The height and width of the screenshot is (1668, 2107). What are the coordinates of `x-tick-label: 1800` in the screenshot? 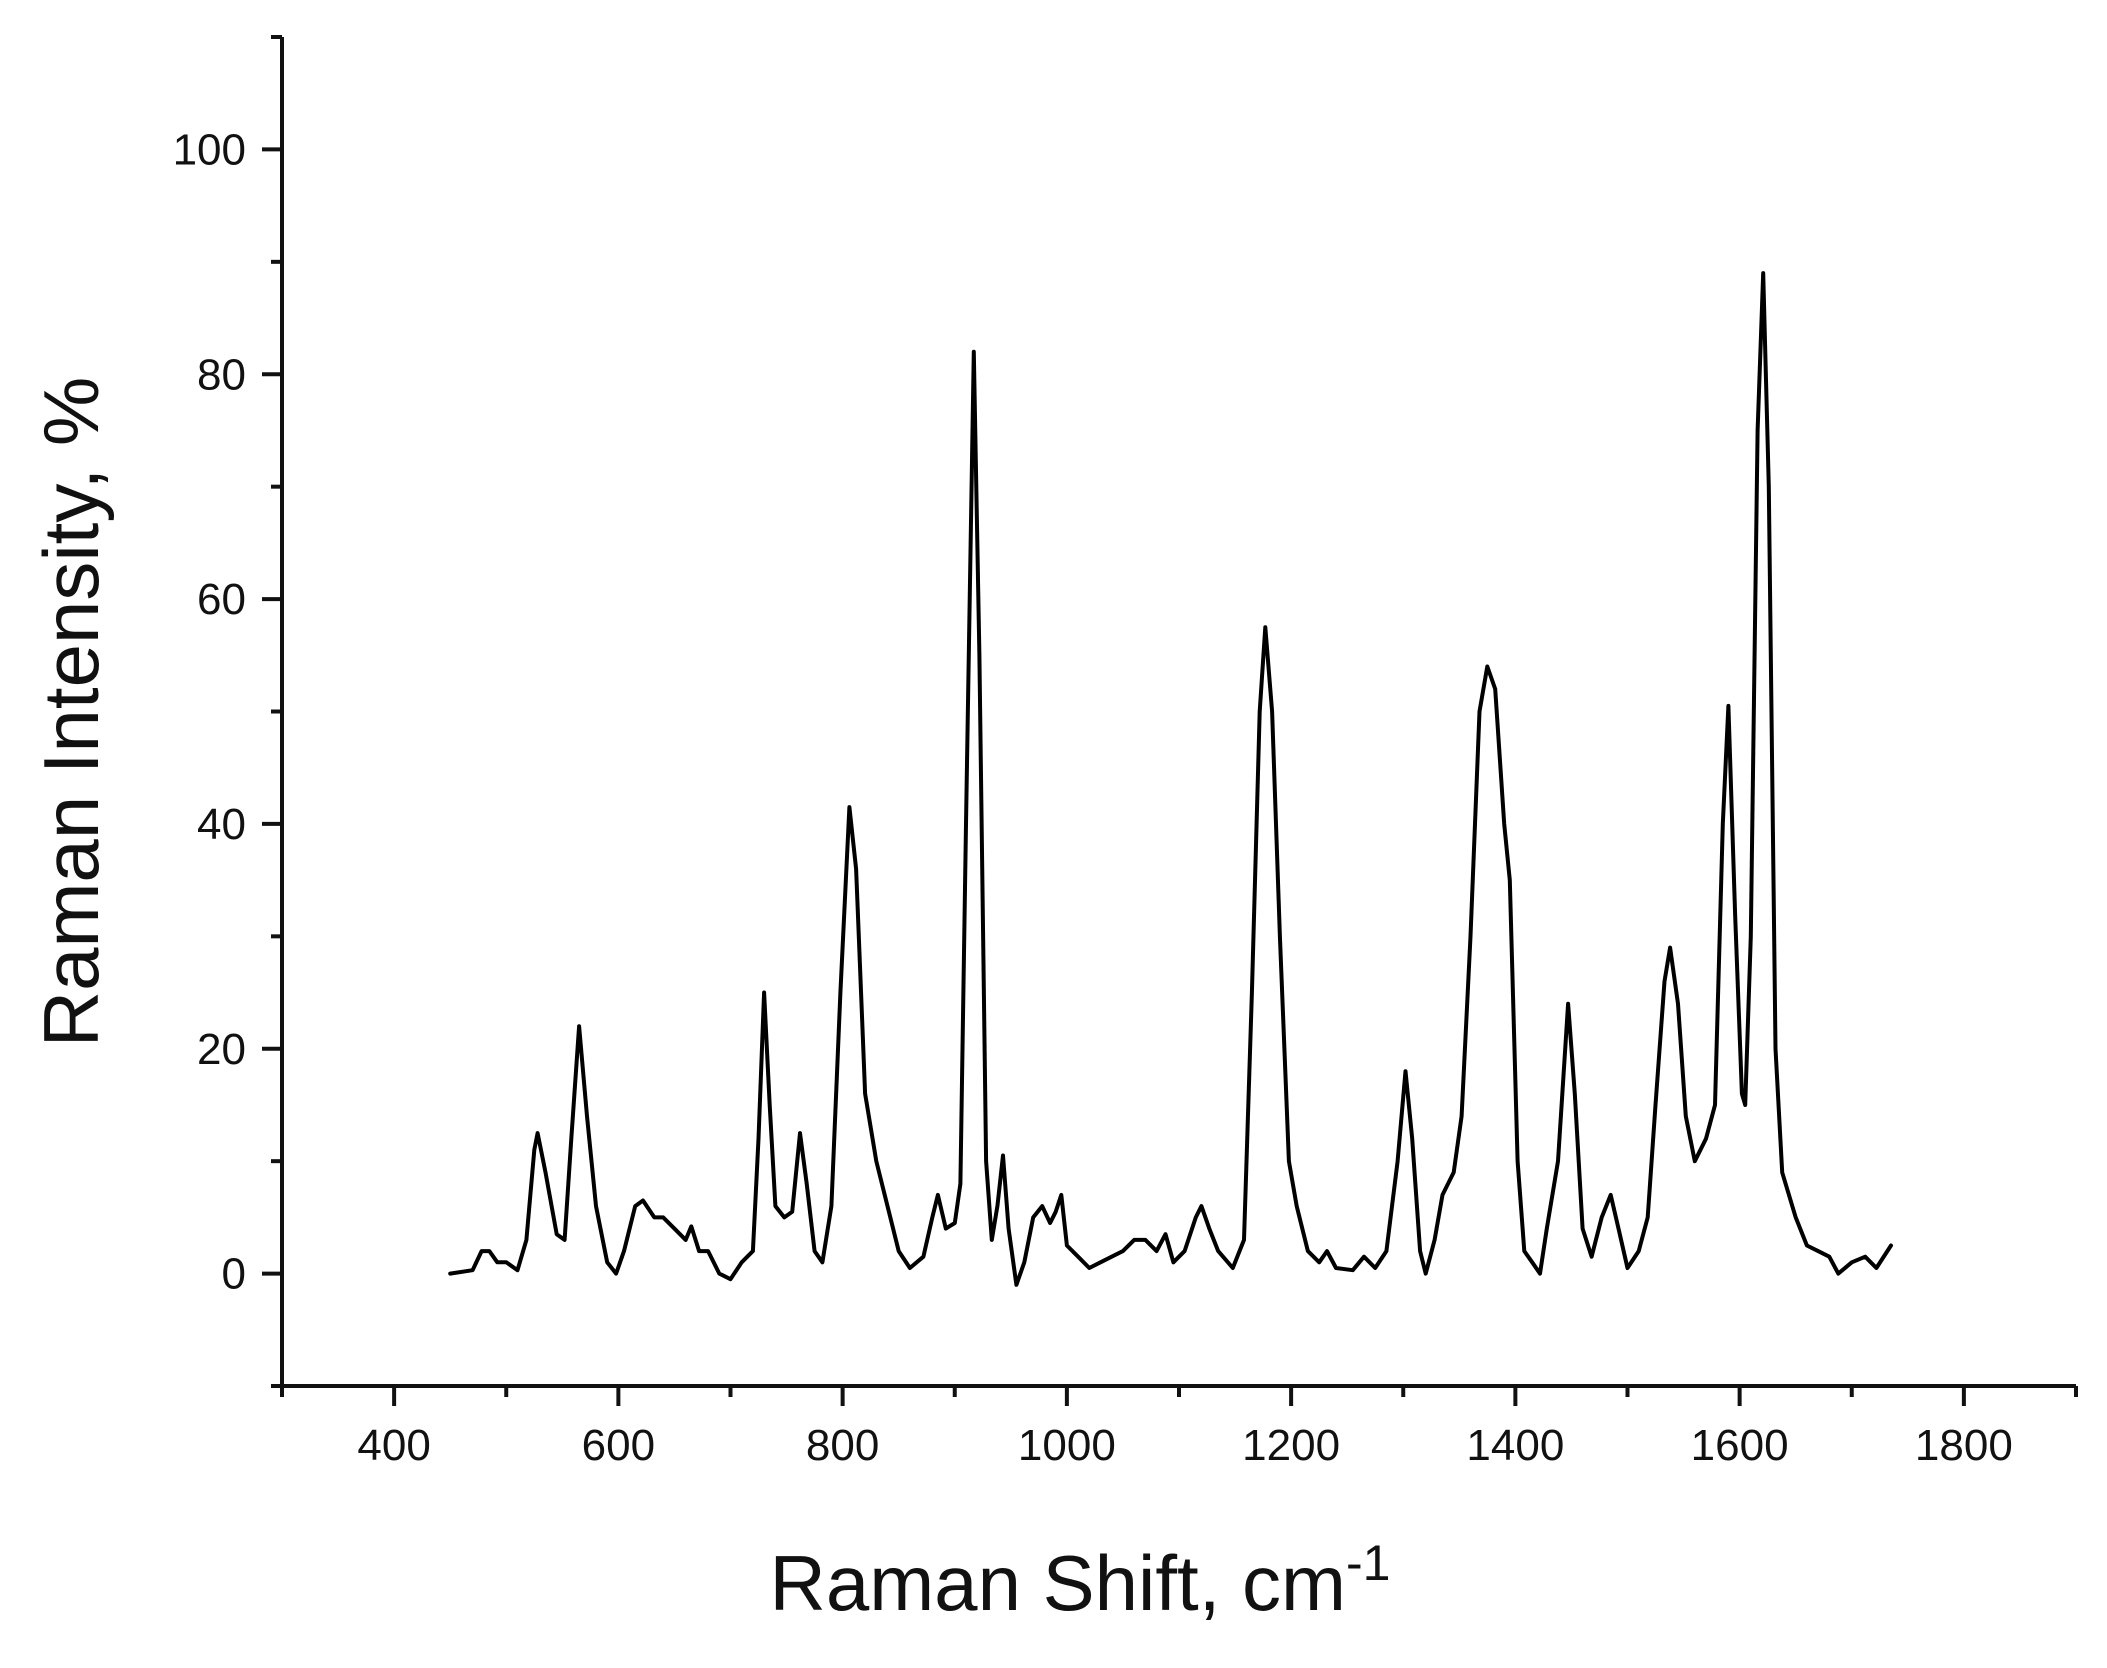 It's located at (1964, 1445).